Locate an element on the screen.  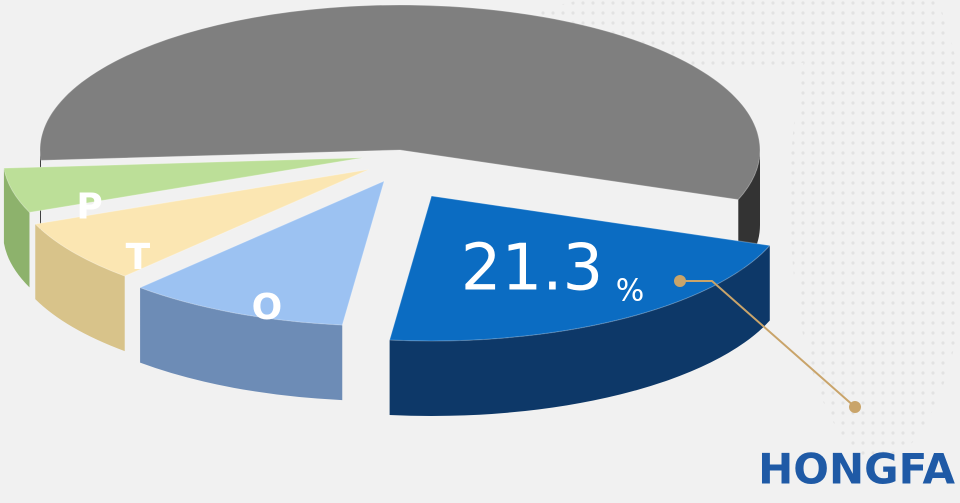
callout-line is located at coordinates (768, 344).